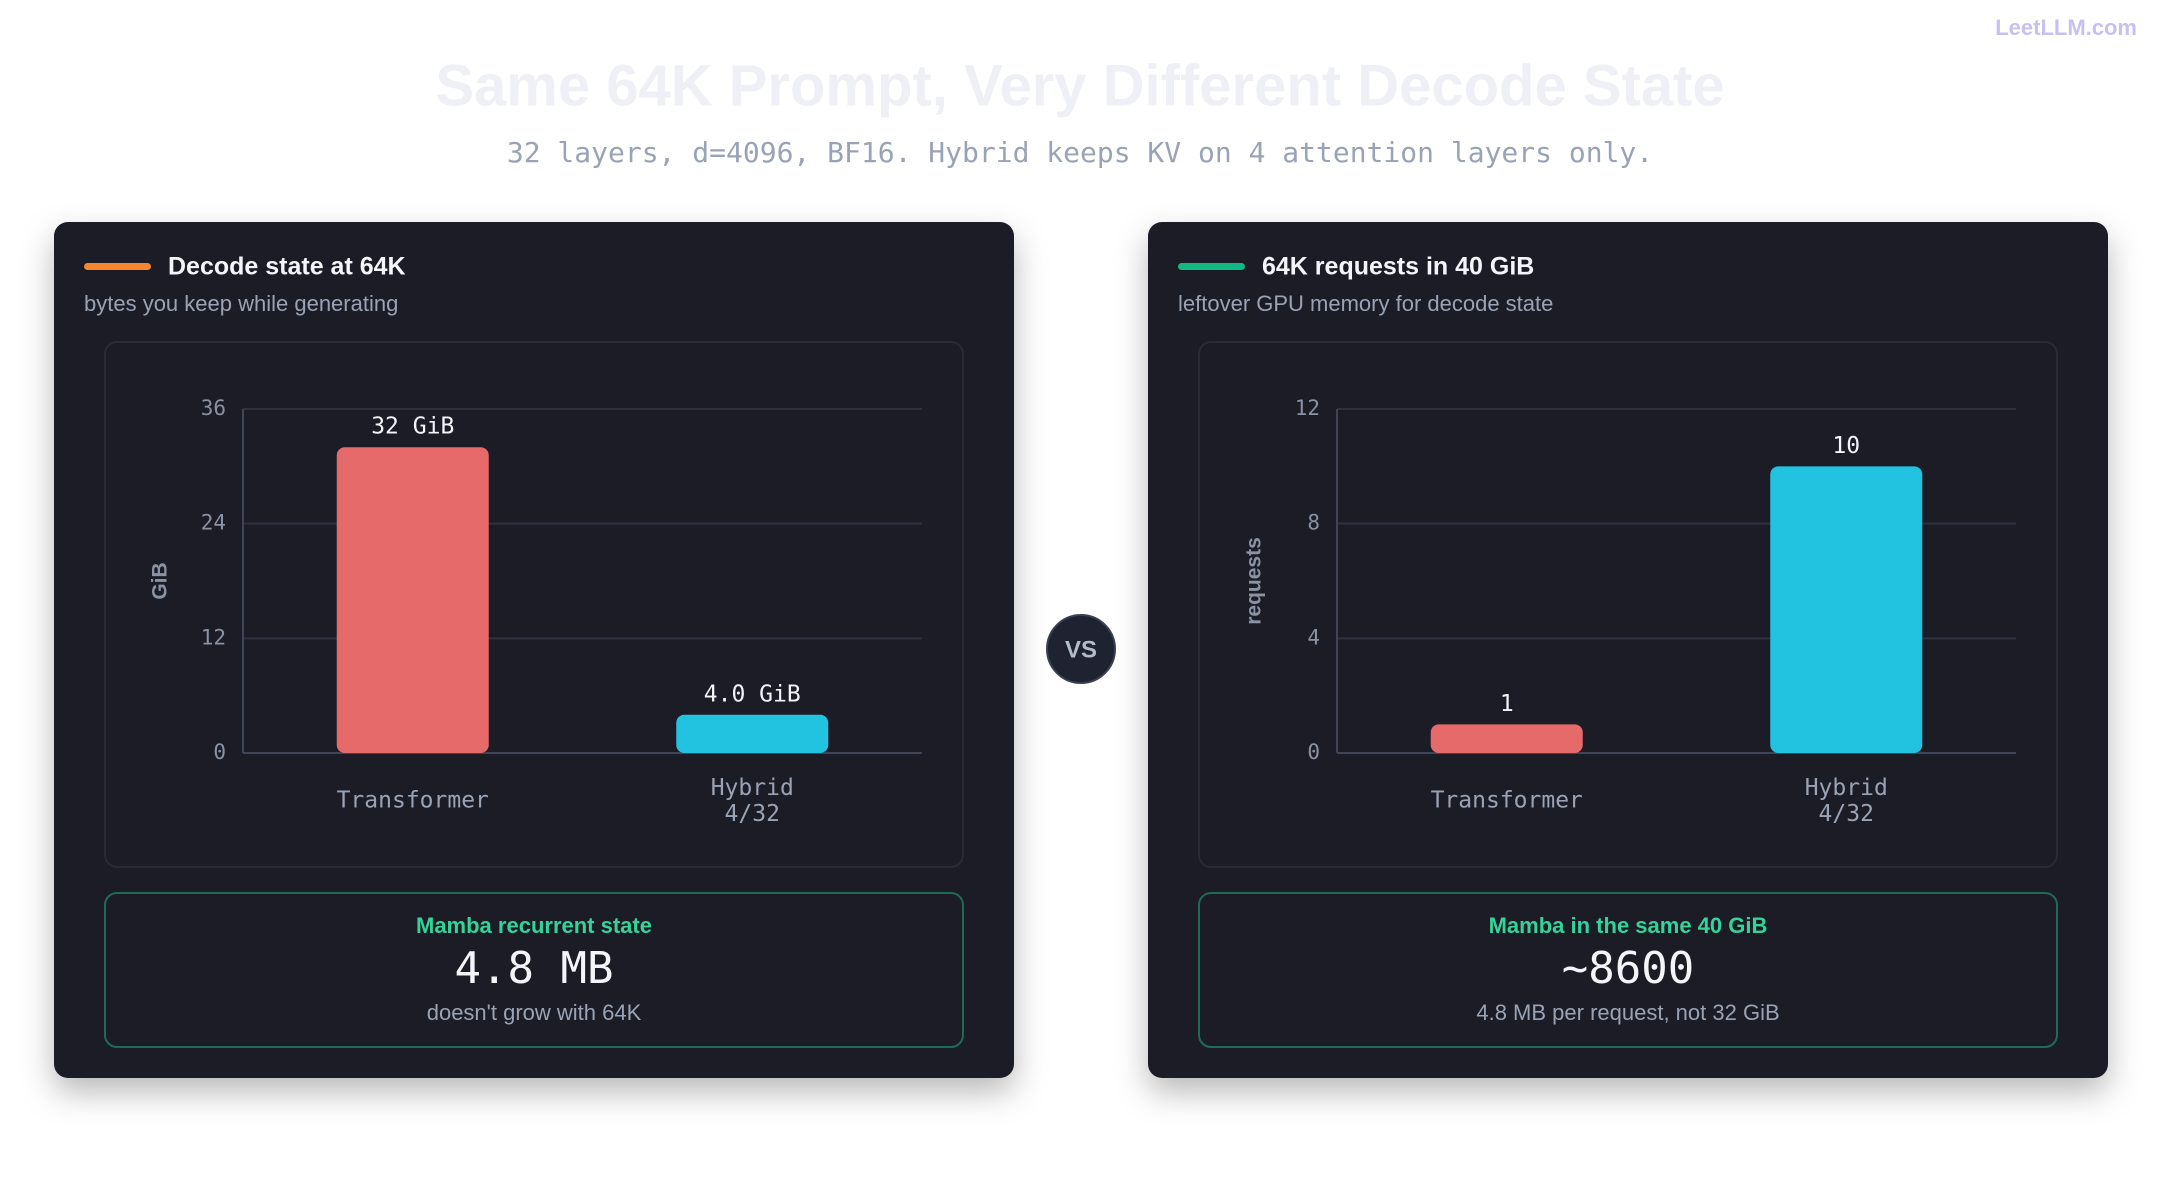 This screenshot has height=1200, width=2160. What do you see at coordinates (752, 694) in the screenshot?
I see `value-label: 4.0 GiB` at bounding box center [752, 694].